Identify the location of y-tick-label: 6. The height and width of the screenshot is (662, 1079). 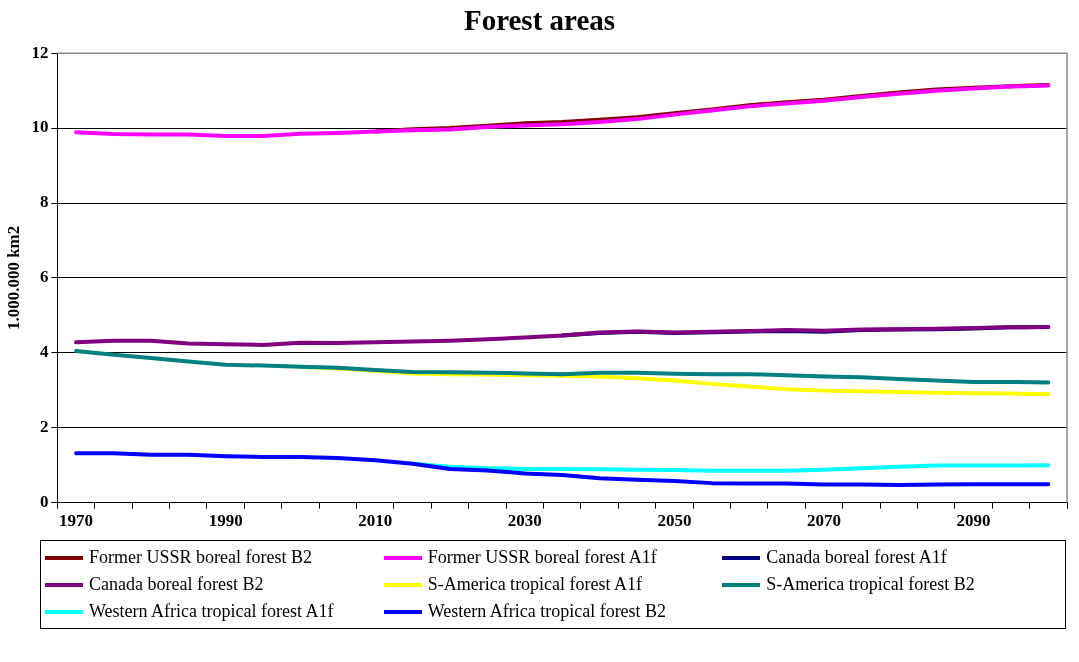
(44, 277).